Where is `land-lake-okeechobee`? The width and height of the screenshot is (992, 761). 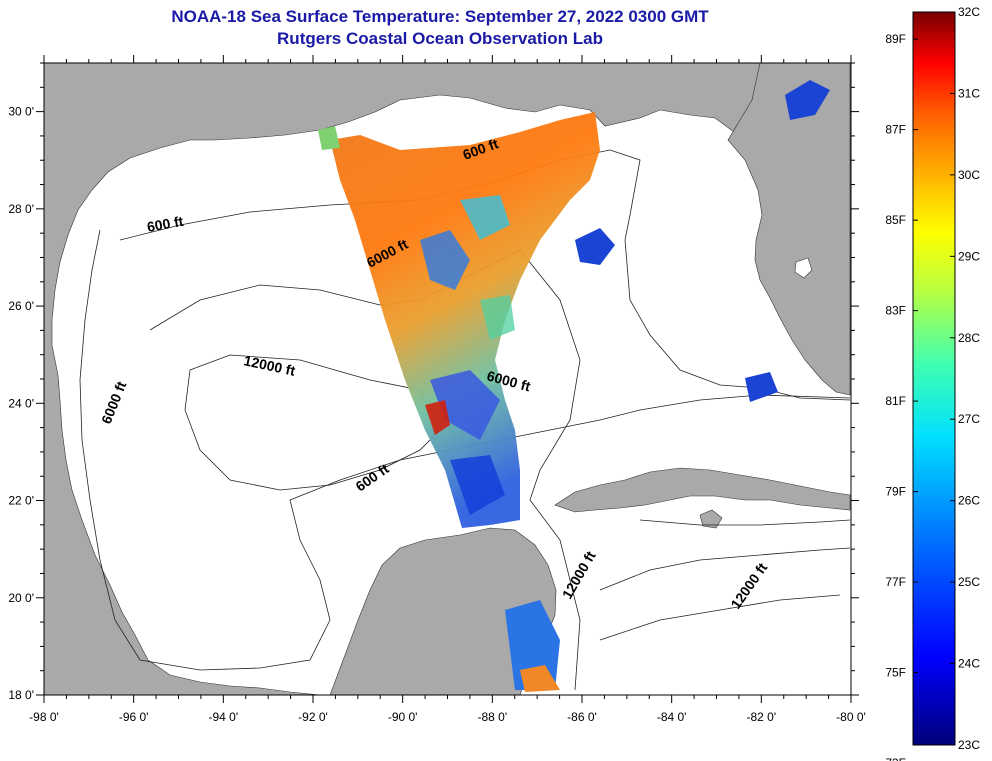
land-lake-okeechobee is located at coordinates (803, 268).